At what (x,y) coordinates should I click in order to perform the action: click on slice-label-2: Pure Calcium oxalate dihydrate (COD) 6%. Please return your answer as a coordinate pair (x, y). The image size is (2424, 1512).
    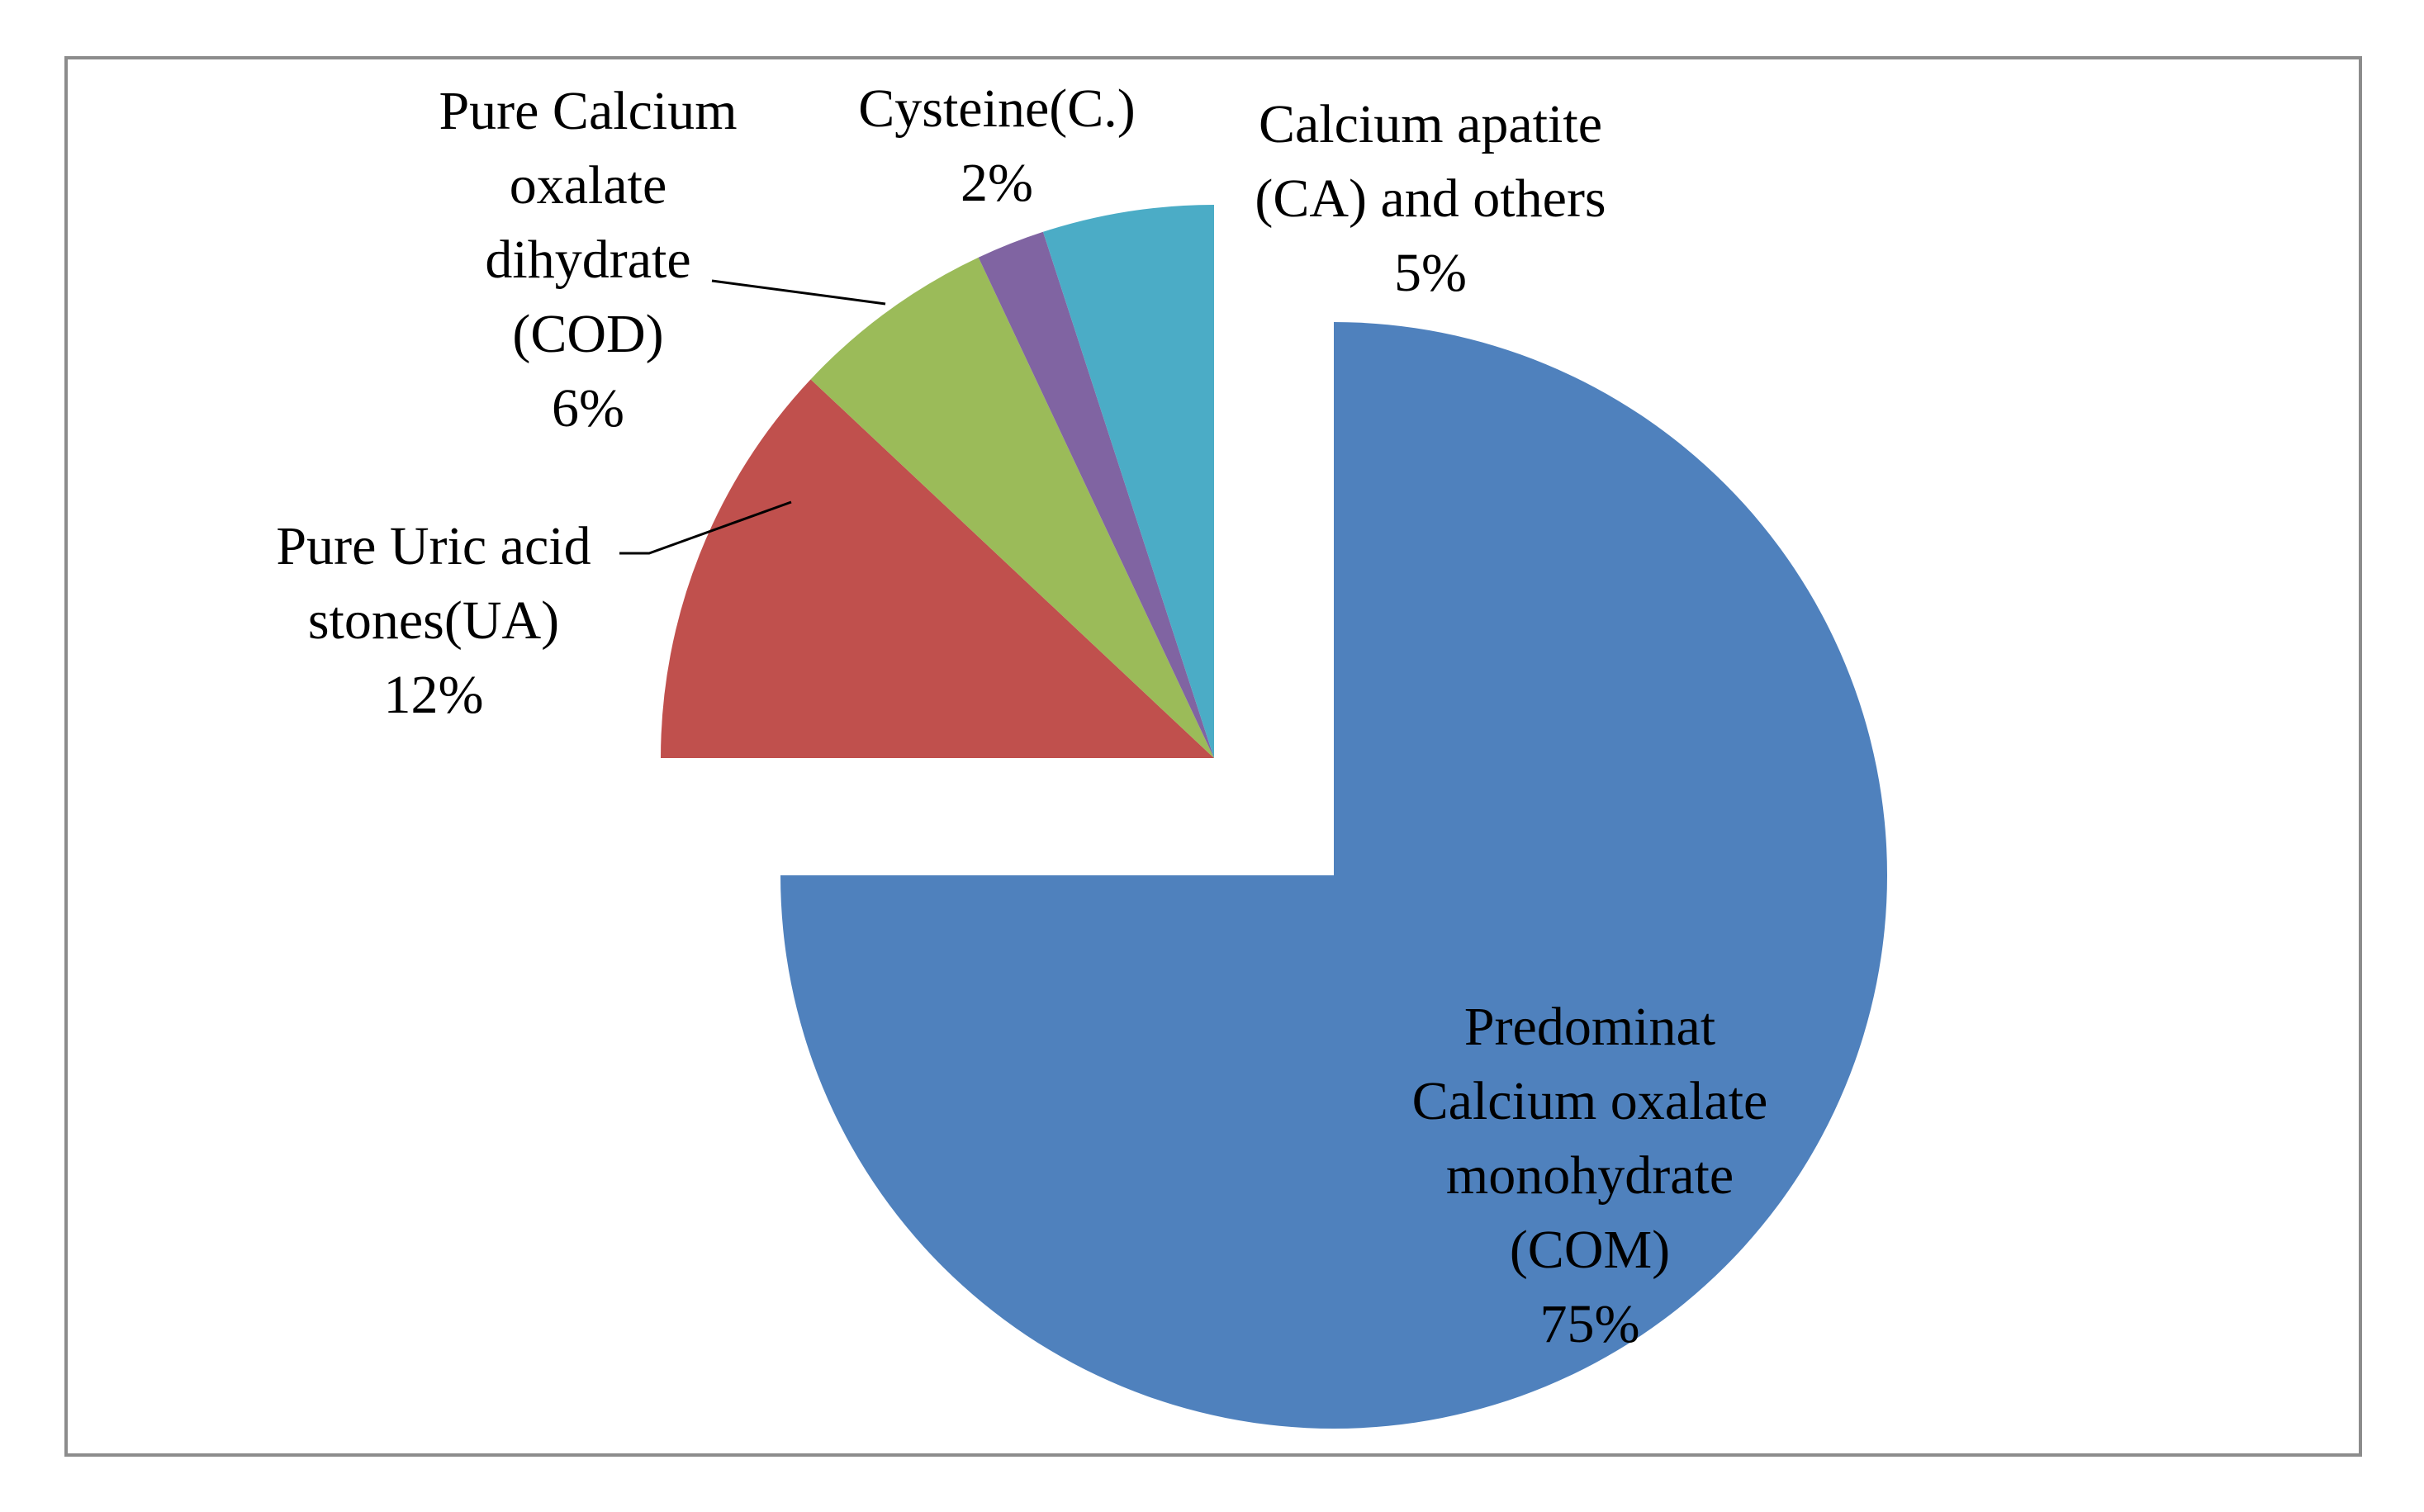
    Looking at the image, I should click on (588, 259).